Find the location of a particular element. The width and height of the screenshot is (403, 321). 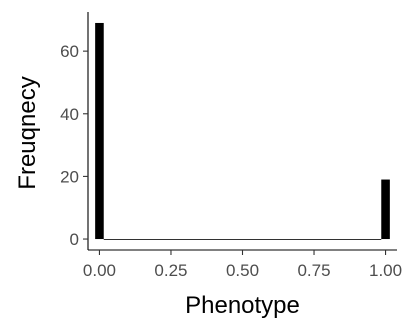

x-tick-label-2: 0.50 is located at coordinates (242, 270).